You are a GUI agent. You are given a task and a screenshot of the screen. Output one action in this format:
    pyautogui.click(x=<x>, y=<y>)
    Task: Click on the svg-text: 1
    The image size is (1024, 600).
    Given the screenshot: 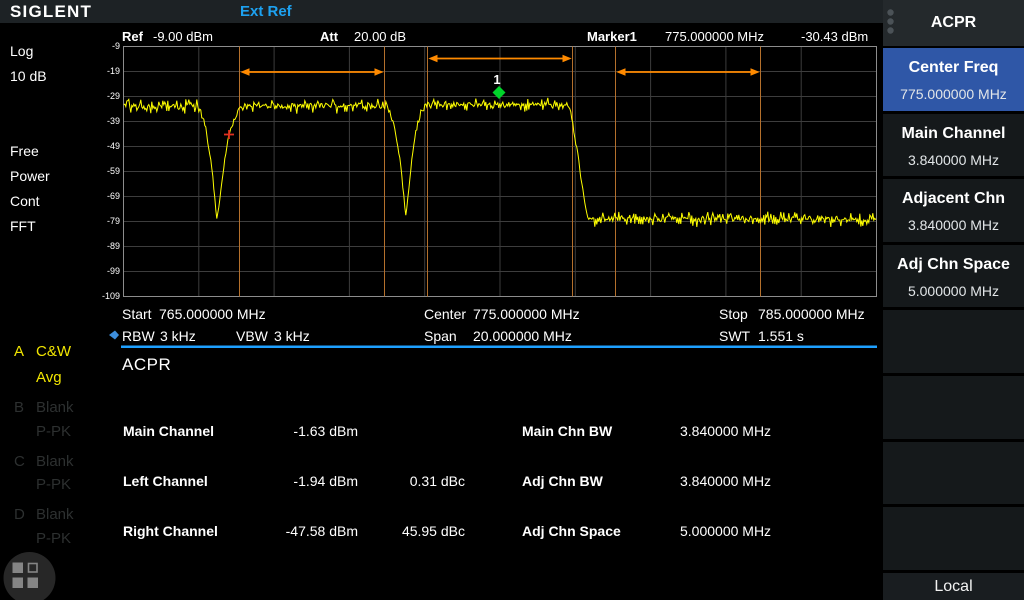 What is the action you would take?
    pyautogui.click(x=496, y=79)
    